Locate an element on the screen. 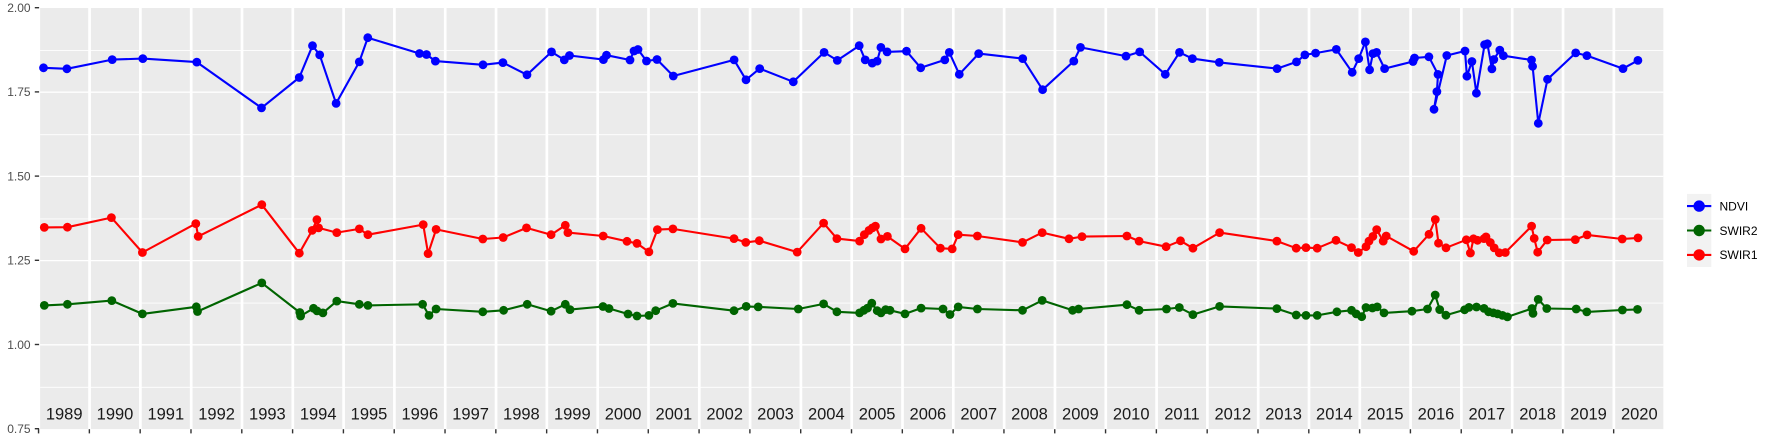  svg-text: 2002 is located at coordinates (724, 415).